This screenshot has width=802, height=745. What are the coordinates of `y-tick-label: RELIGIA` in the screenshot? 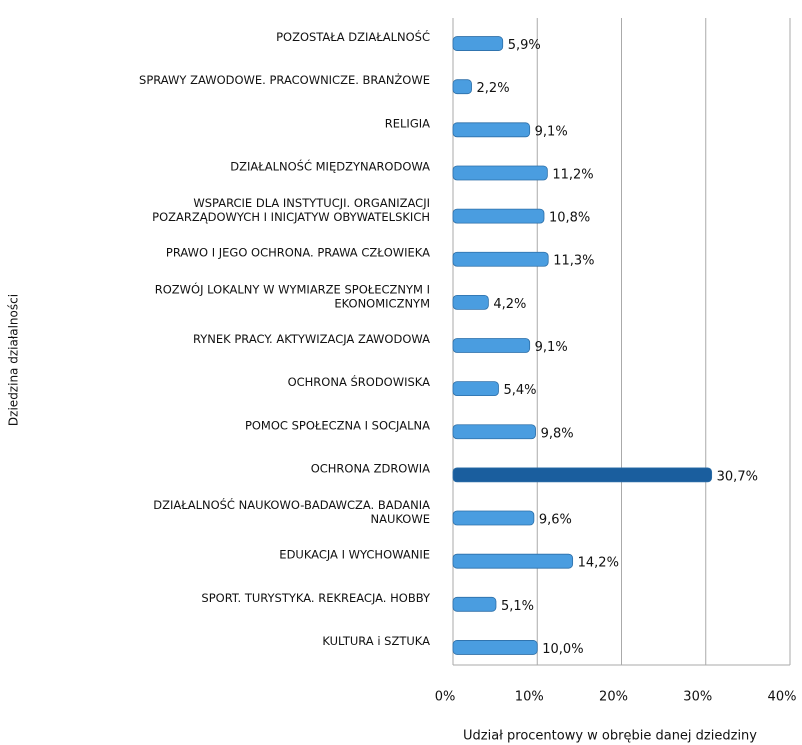 It's located at (407, 123).